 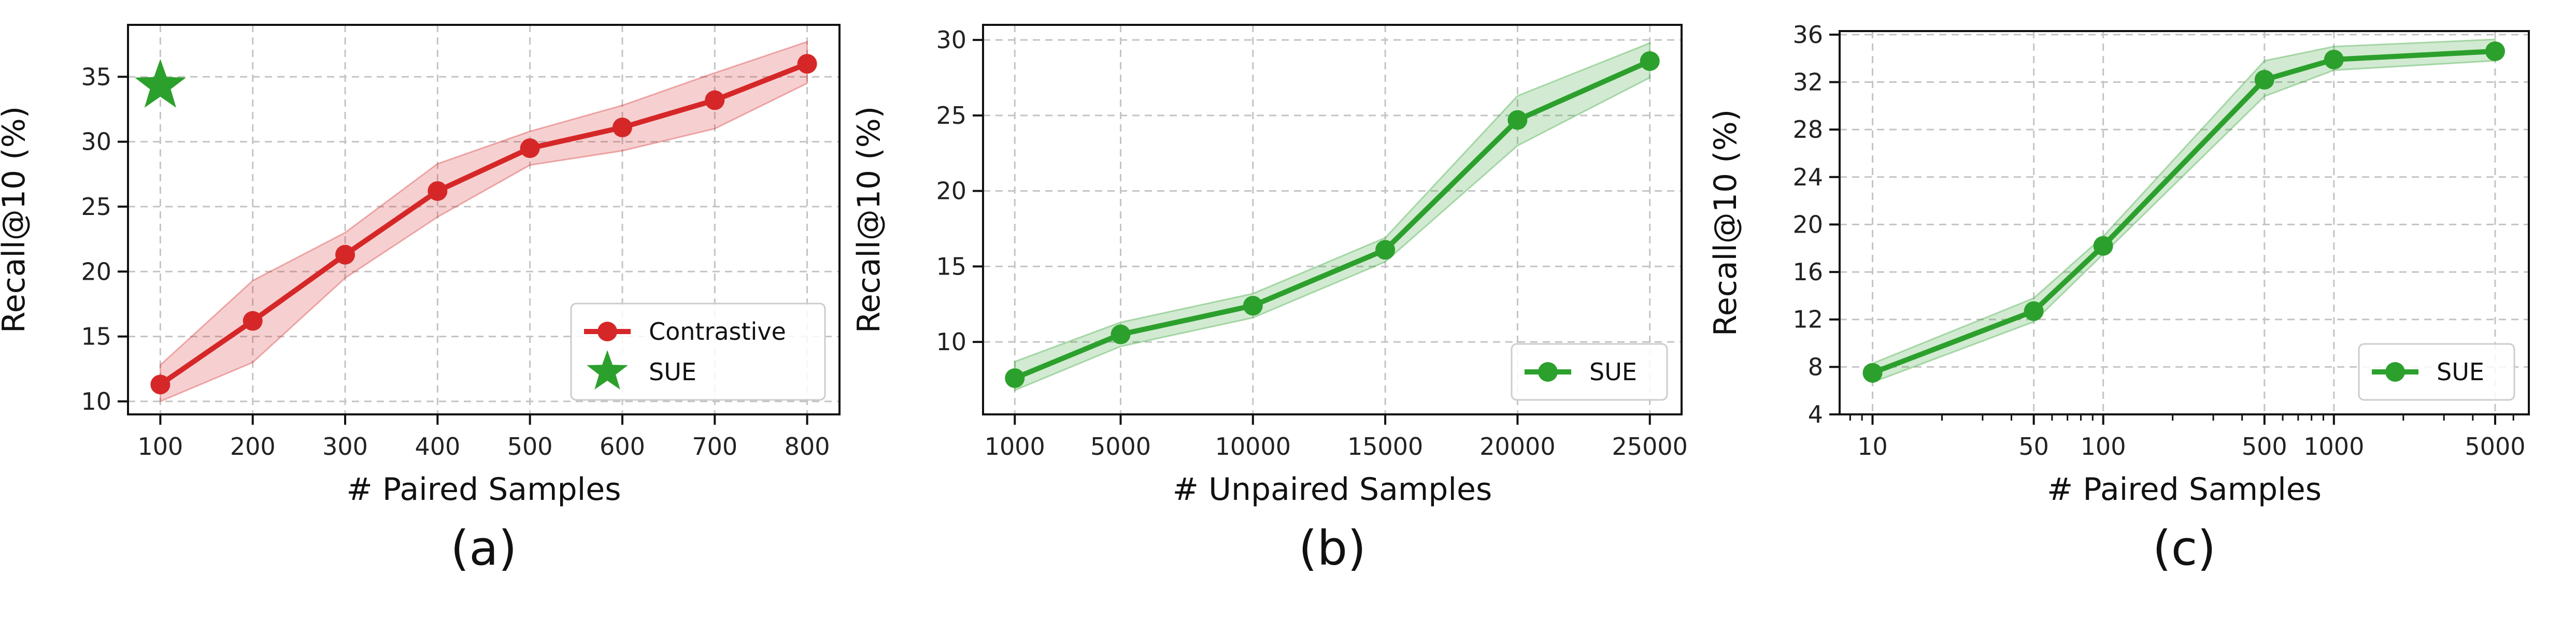 What do you see at coordinates (96, 77) in the screenshot?
I see `y-tick-label: 35` at bounding box center [96, 77].